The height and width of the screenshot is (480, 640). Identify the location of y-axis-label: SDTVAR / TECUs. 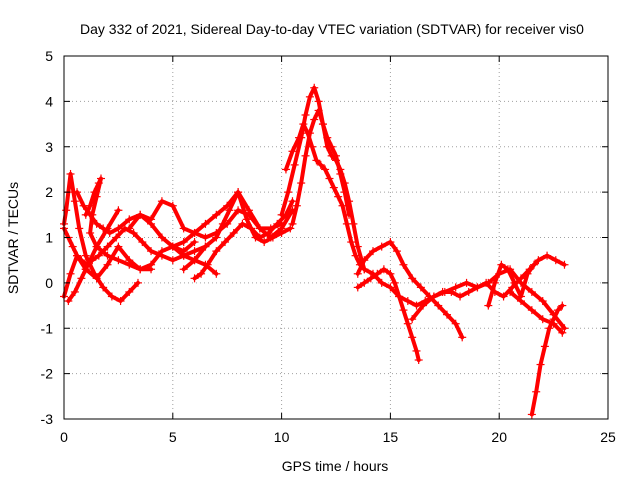
(13, 238).